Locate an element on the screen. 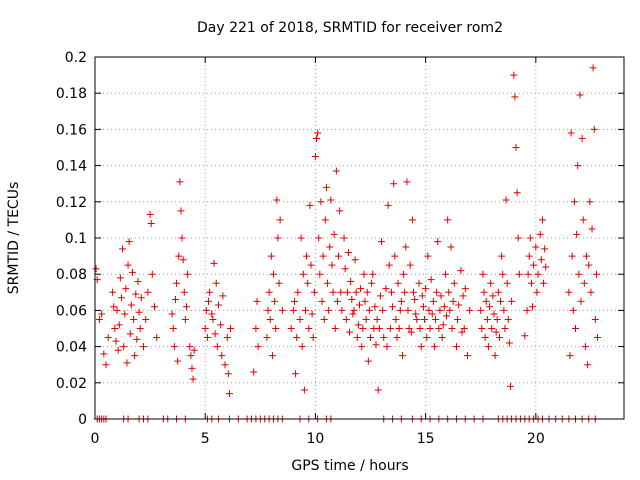  y-tick-label: 0.06 is located at coordinates (71, 311).